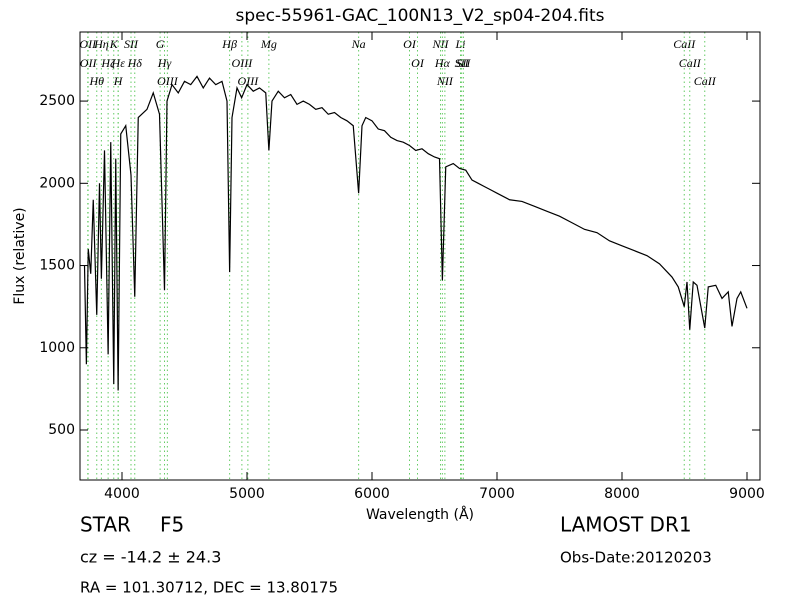  Describe the element at coordinates (636, 558) in the screenshot. I see `obs-date: Obs-Date:20120203` at that location.